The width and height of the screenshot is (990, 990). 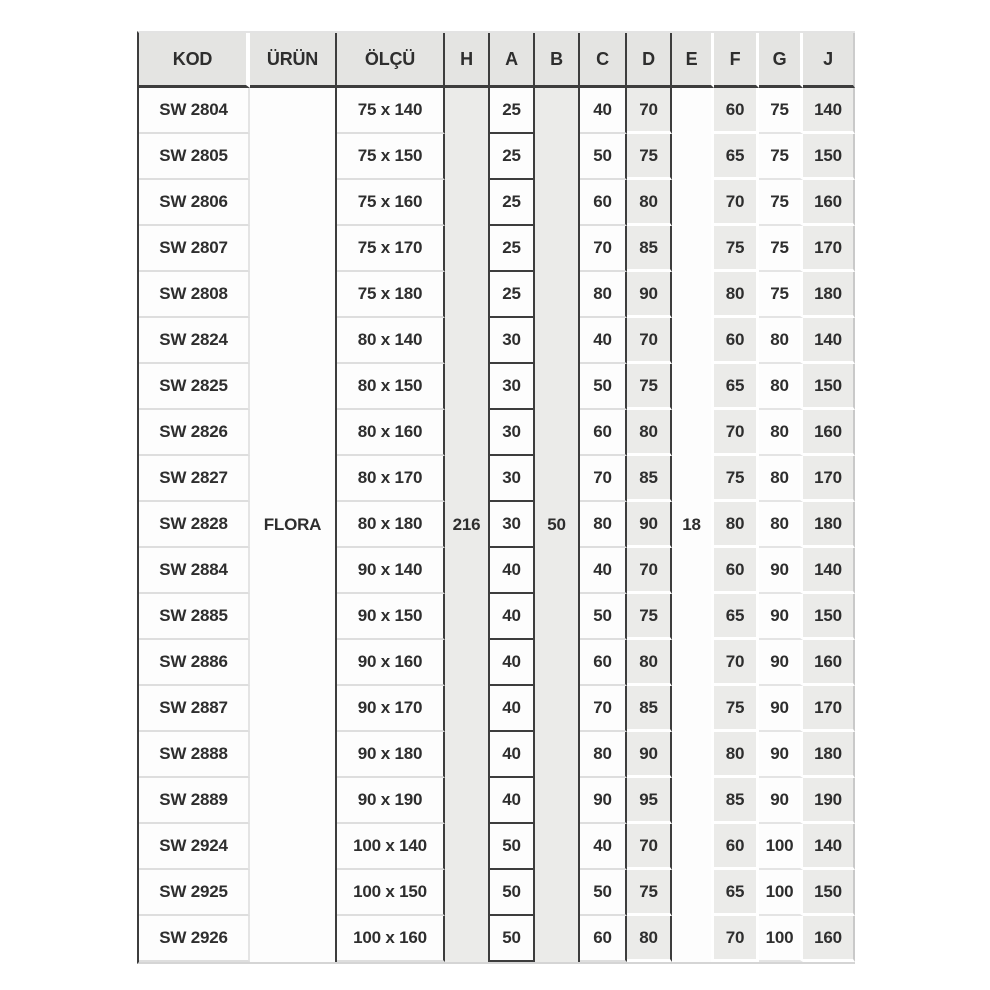 What do you see at coordinates (497, 387) in the screenshot?
I see `table-row: SW 2825 80 x 150 30 50 75 65 80 150` at bounding box center [497, 387].